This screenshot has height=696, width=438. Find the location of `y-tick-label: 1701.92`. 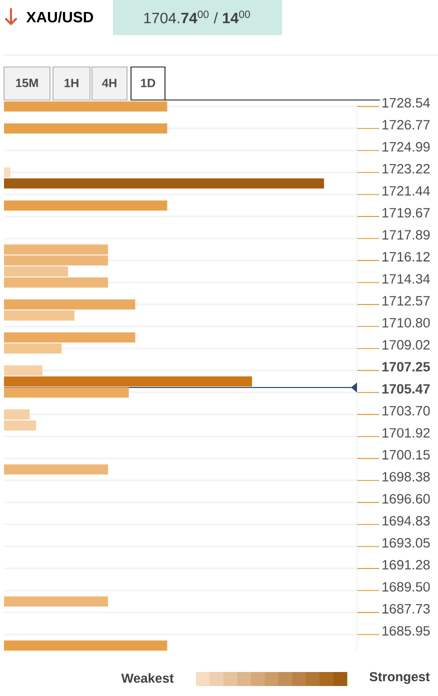

y-tick-label: 1701.92 is located at coordinates (406, 433).